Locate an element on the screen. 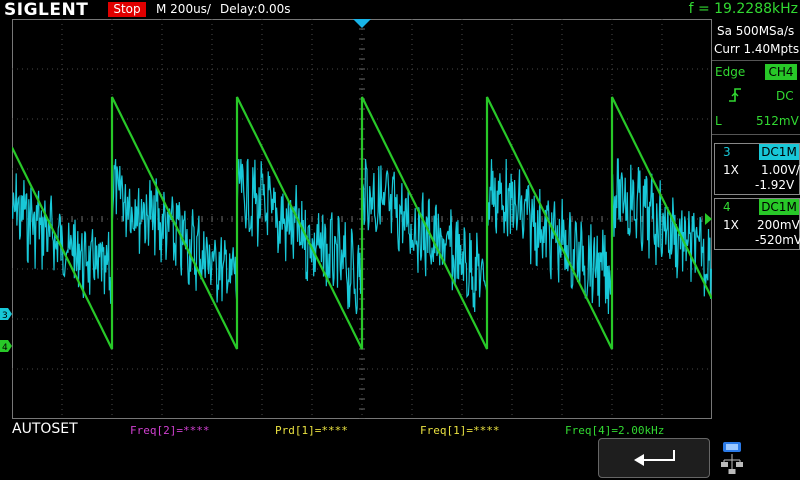 The image size is (800, 480). trigger-type: Edge is located at coordinates (730, 72).